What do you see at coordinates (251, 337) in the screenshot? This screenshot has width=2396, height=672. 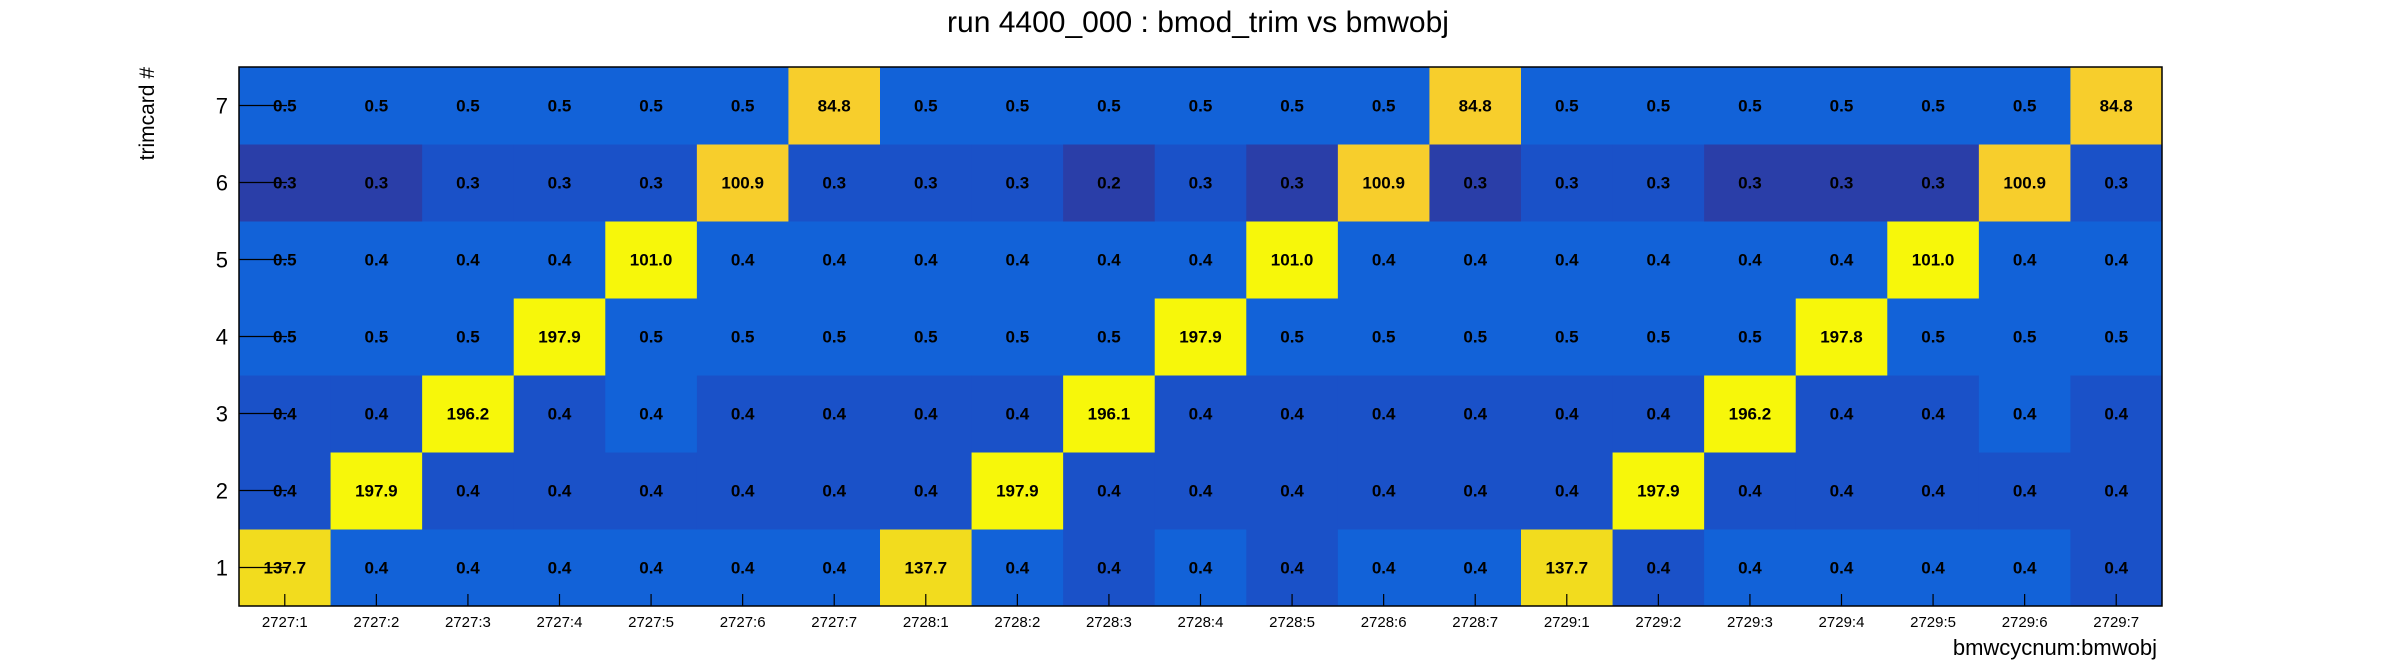 I see `y-axis: 1 2 3 4 5 6 7` at bounding box center [251, 337].